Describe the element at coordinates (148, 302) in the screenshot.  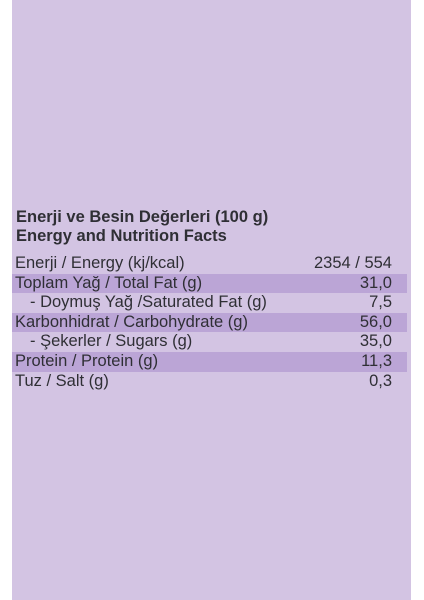
I see `row-label: - Doymuş Yağ /Saturated Fat (g)` at that location.